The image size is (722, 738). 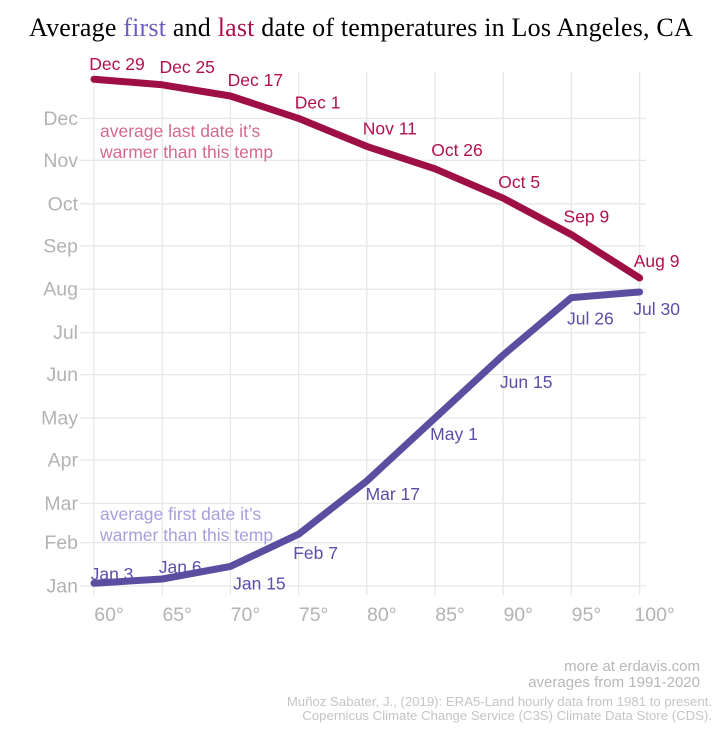 What do you see at coordinates (614, 682) in the screenshot?
I see `credit-averages: averages from 1991-2020` at bounding box center [614, 682].